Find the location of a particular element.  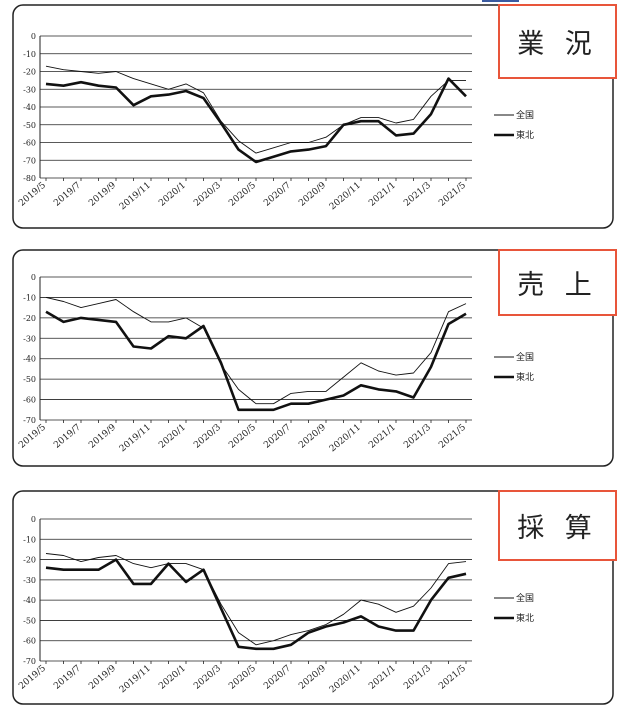

panel-label: 売 上 is located at coordinates (557, 282).